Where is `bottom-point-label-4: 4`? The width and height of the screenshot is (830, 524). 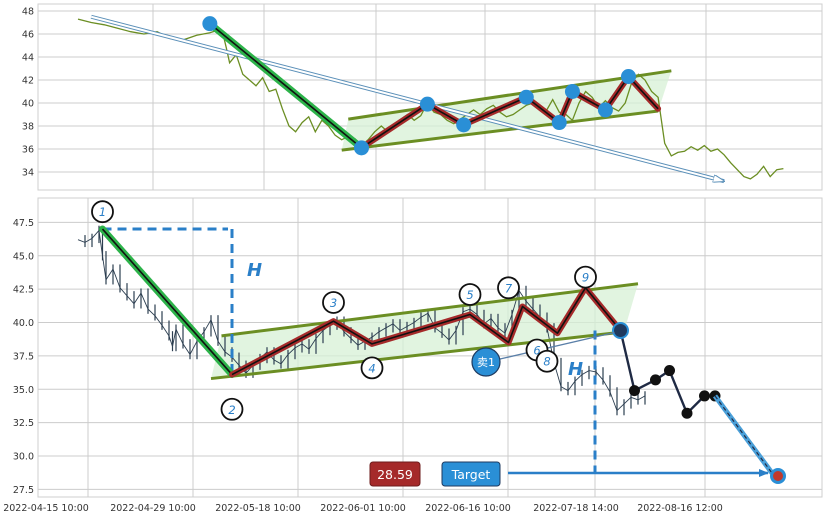
bottom-point-label-4: 4 is located at coordinates (371, 368).